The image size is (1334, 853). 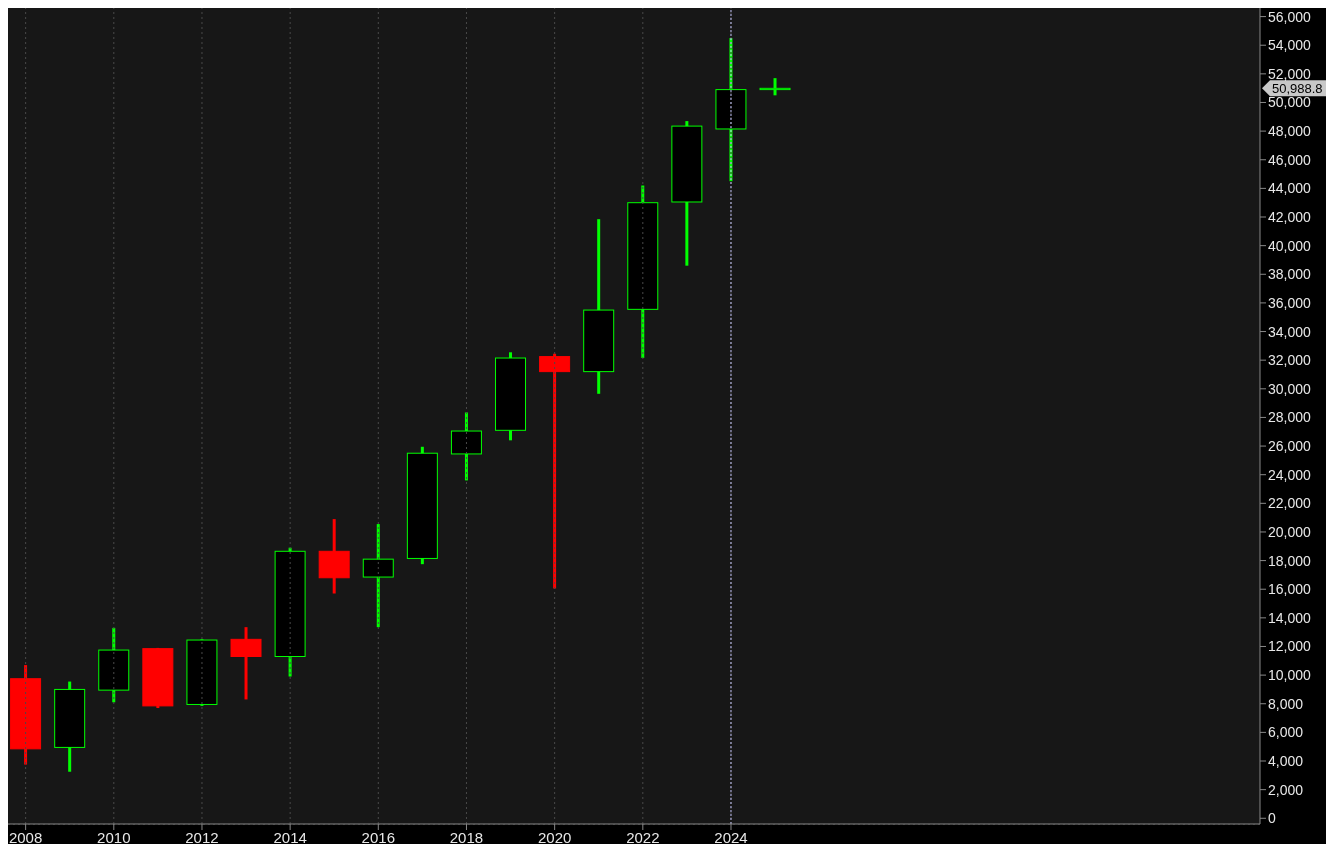 I want to click on y-tick-label: 6,000, so click(x=1286, y=732).